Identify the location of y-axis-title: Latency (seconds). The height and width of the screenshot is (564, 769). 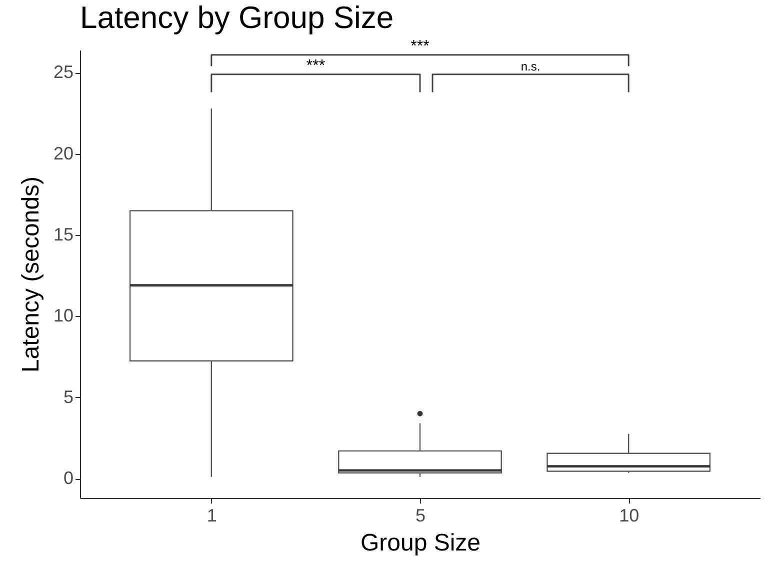
(30, 274).